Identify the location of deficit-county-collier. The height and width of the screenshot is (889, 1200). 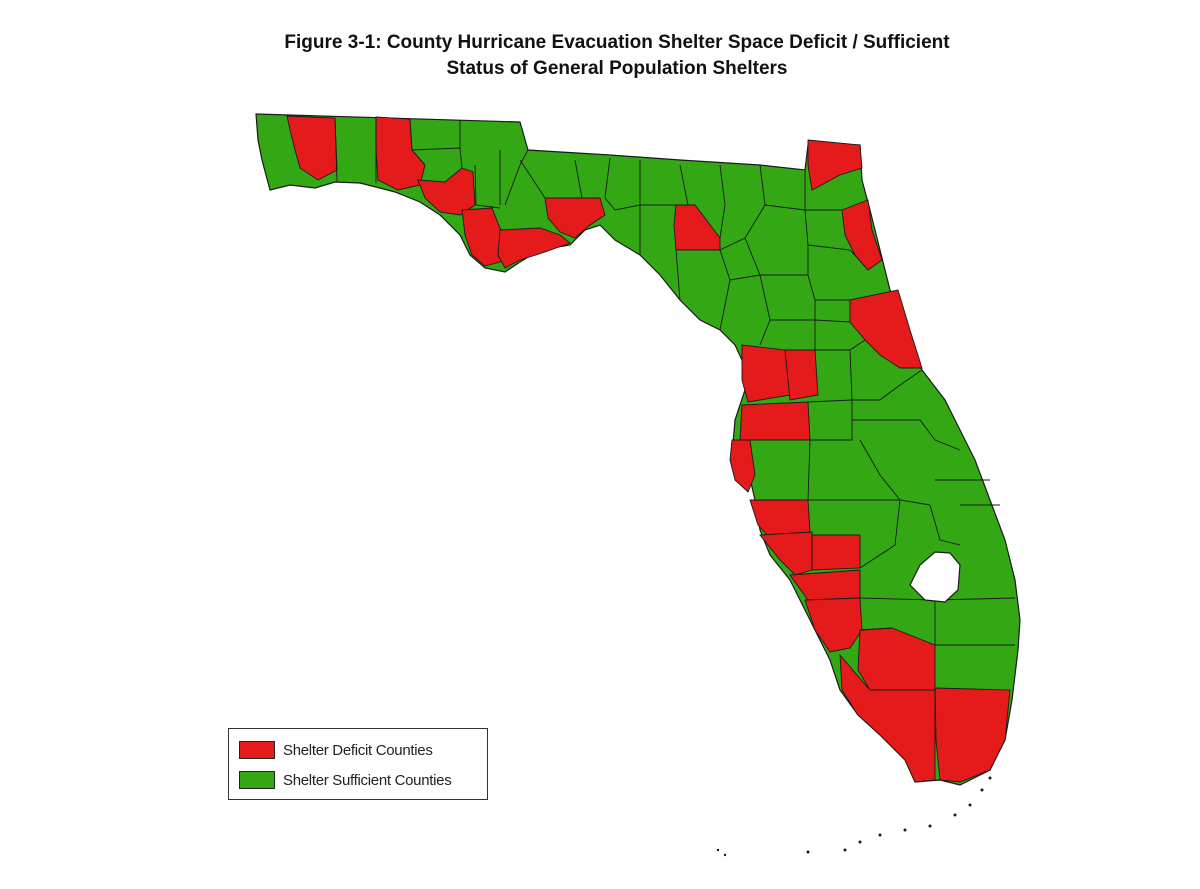
(887, 718).